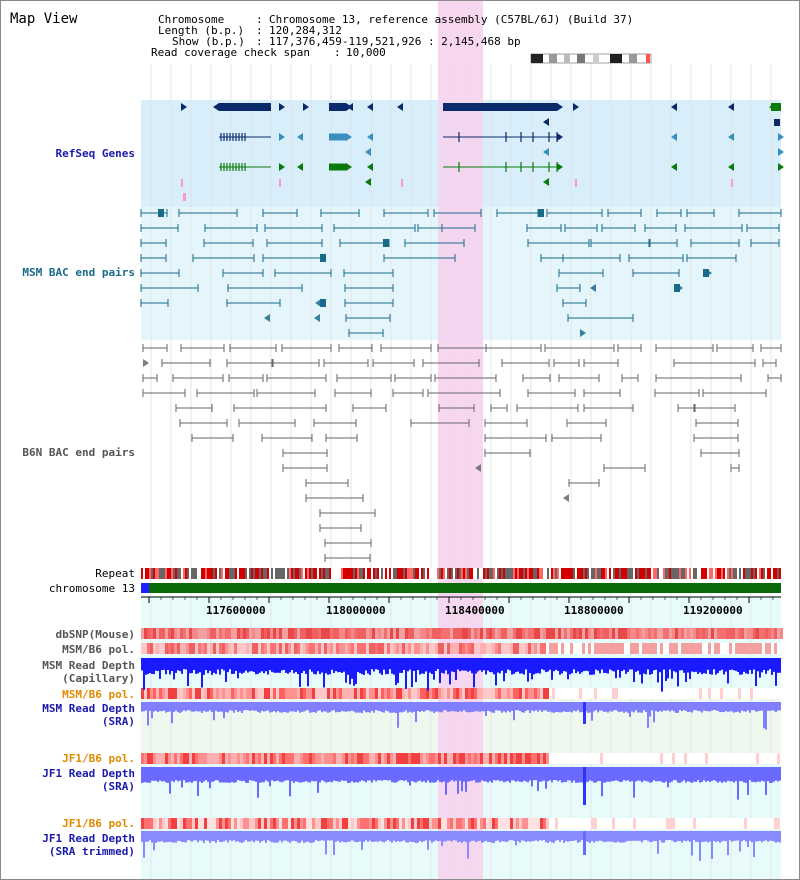 Image resolution: width=800 pixels, height=880 pixels. Describe the element at coordinates (98, 649) in the screenshot. I see `track-label-msm-b6-pol: MSM/B6 pol.` at that location.